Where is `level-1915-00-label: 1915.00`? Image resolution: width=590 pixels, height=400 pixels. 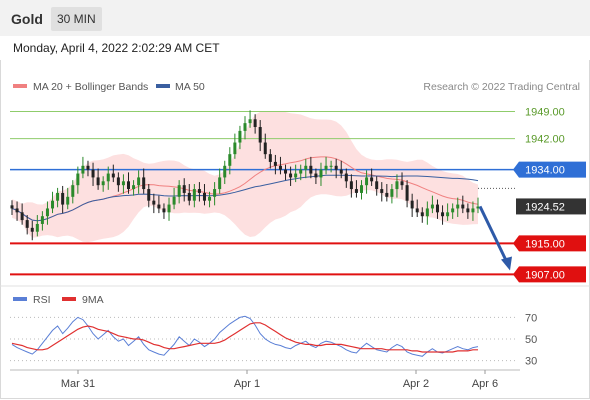 level-1915-00-label: 1915.00 is located at coordinates (549, 243).